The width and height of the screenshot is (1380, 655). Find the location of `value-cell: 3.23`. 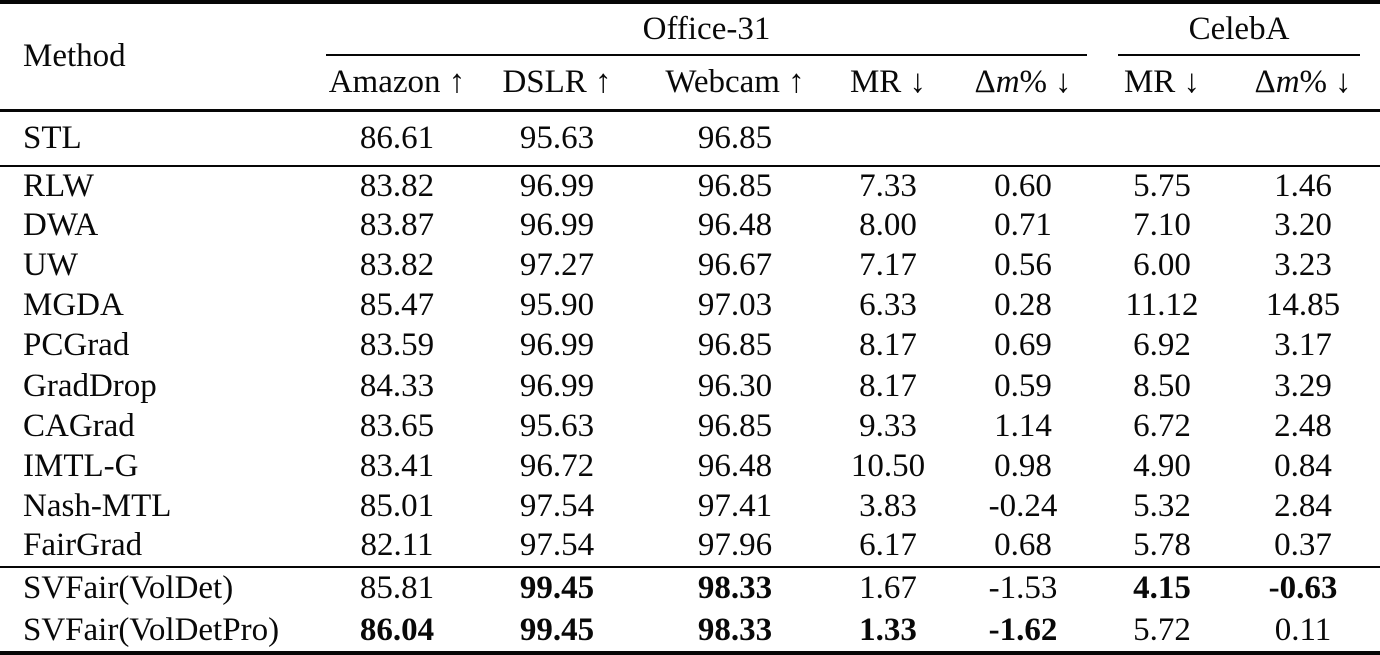

value-cell: 3.23 is located at coordinates (1303, 265).